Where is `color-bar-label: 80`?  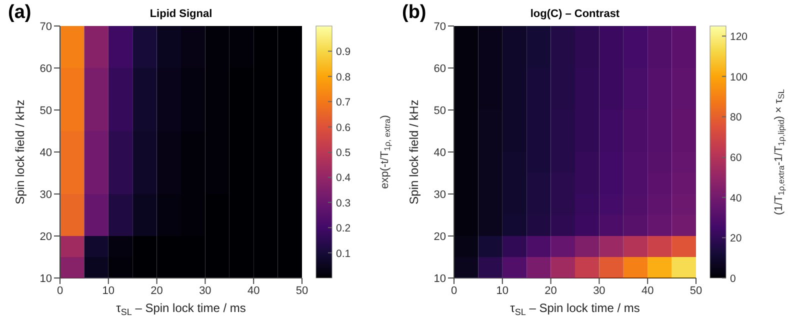
color-bar-label: 80 is located at coordinates (736, 118).